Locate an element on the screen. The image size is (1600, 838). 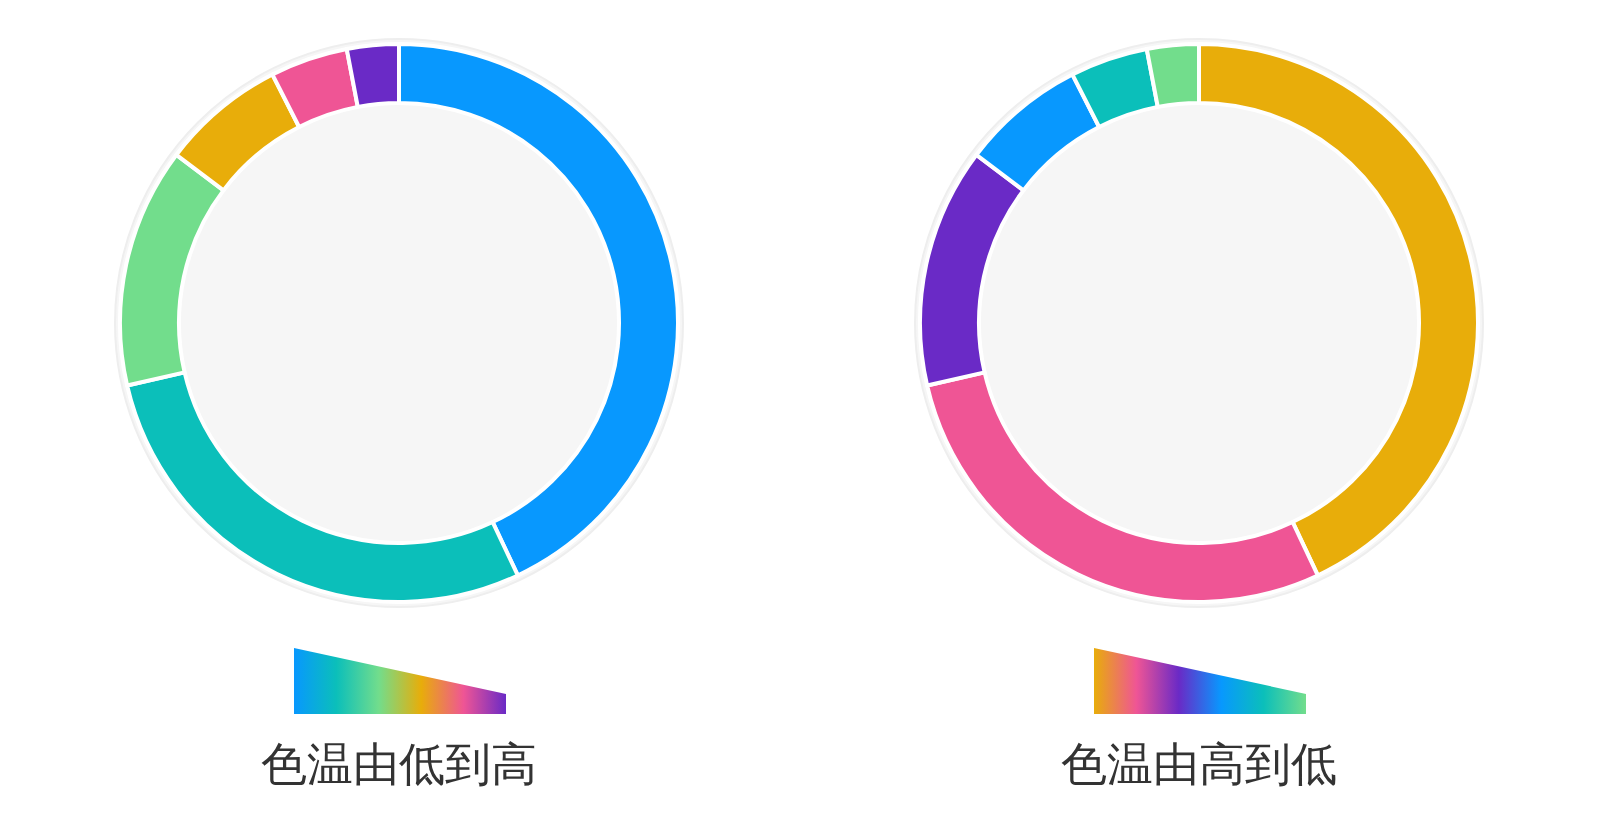
text: 色温由低到高 is located at coordinates (399, 764).